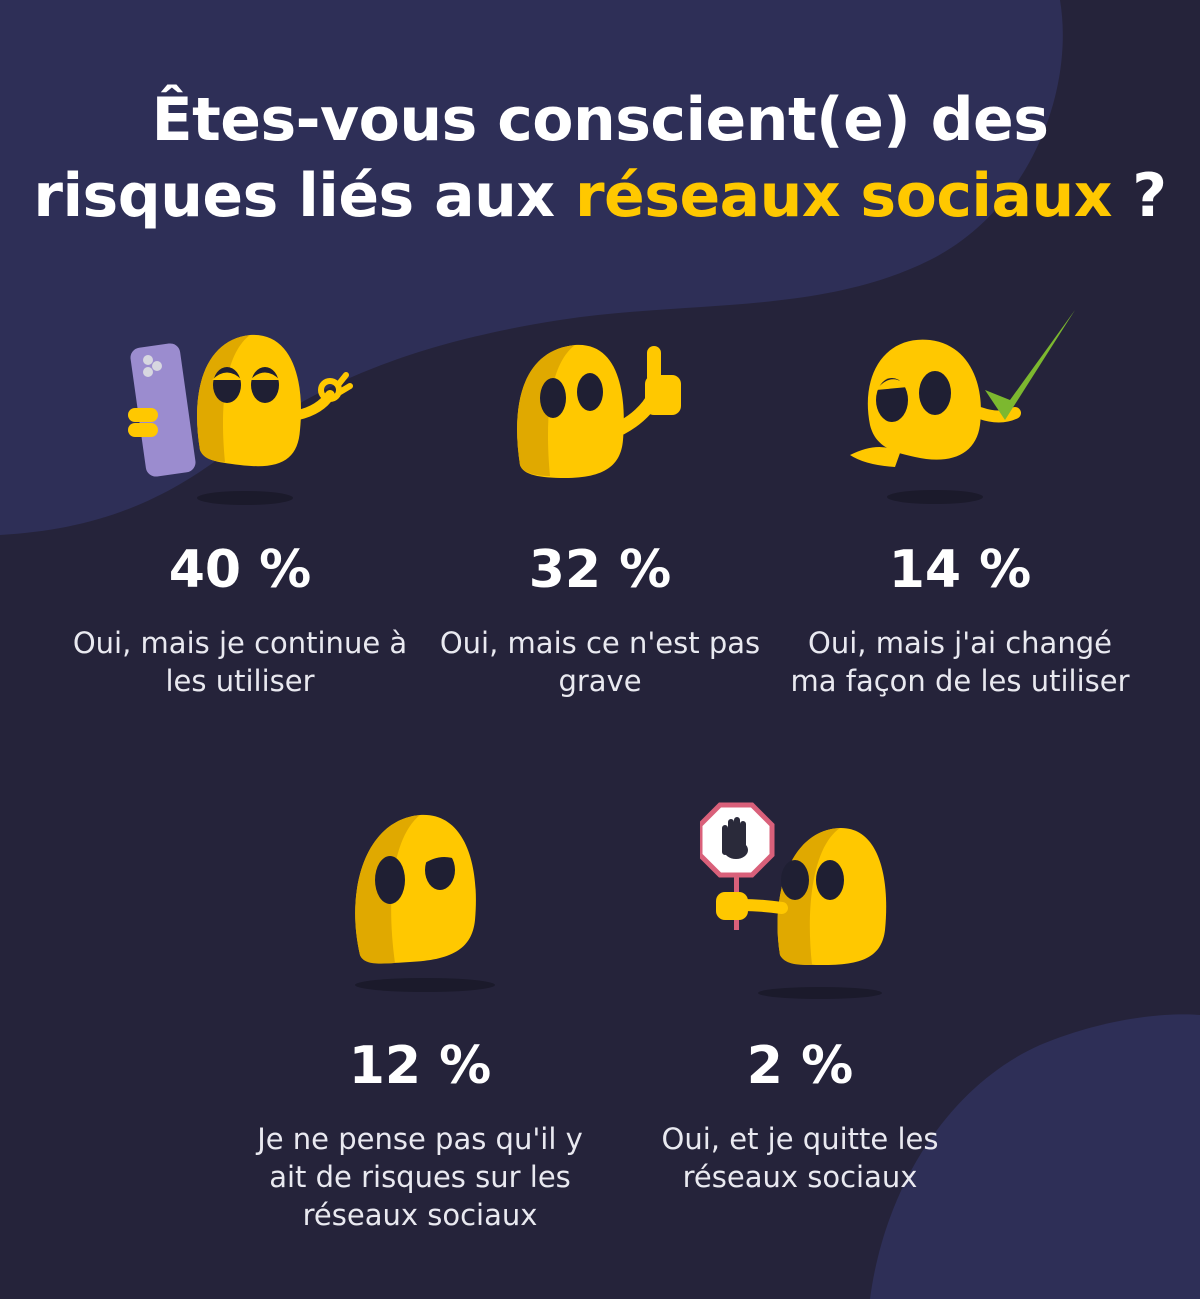 The image size is (1200, 1299). I want to click on mascot-phone-ok-icon, so click(240, 419).